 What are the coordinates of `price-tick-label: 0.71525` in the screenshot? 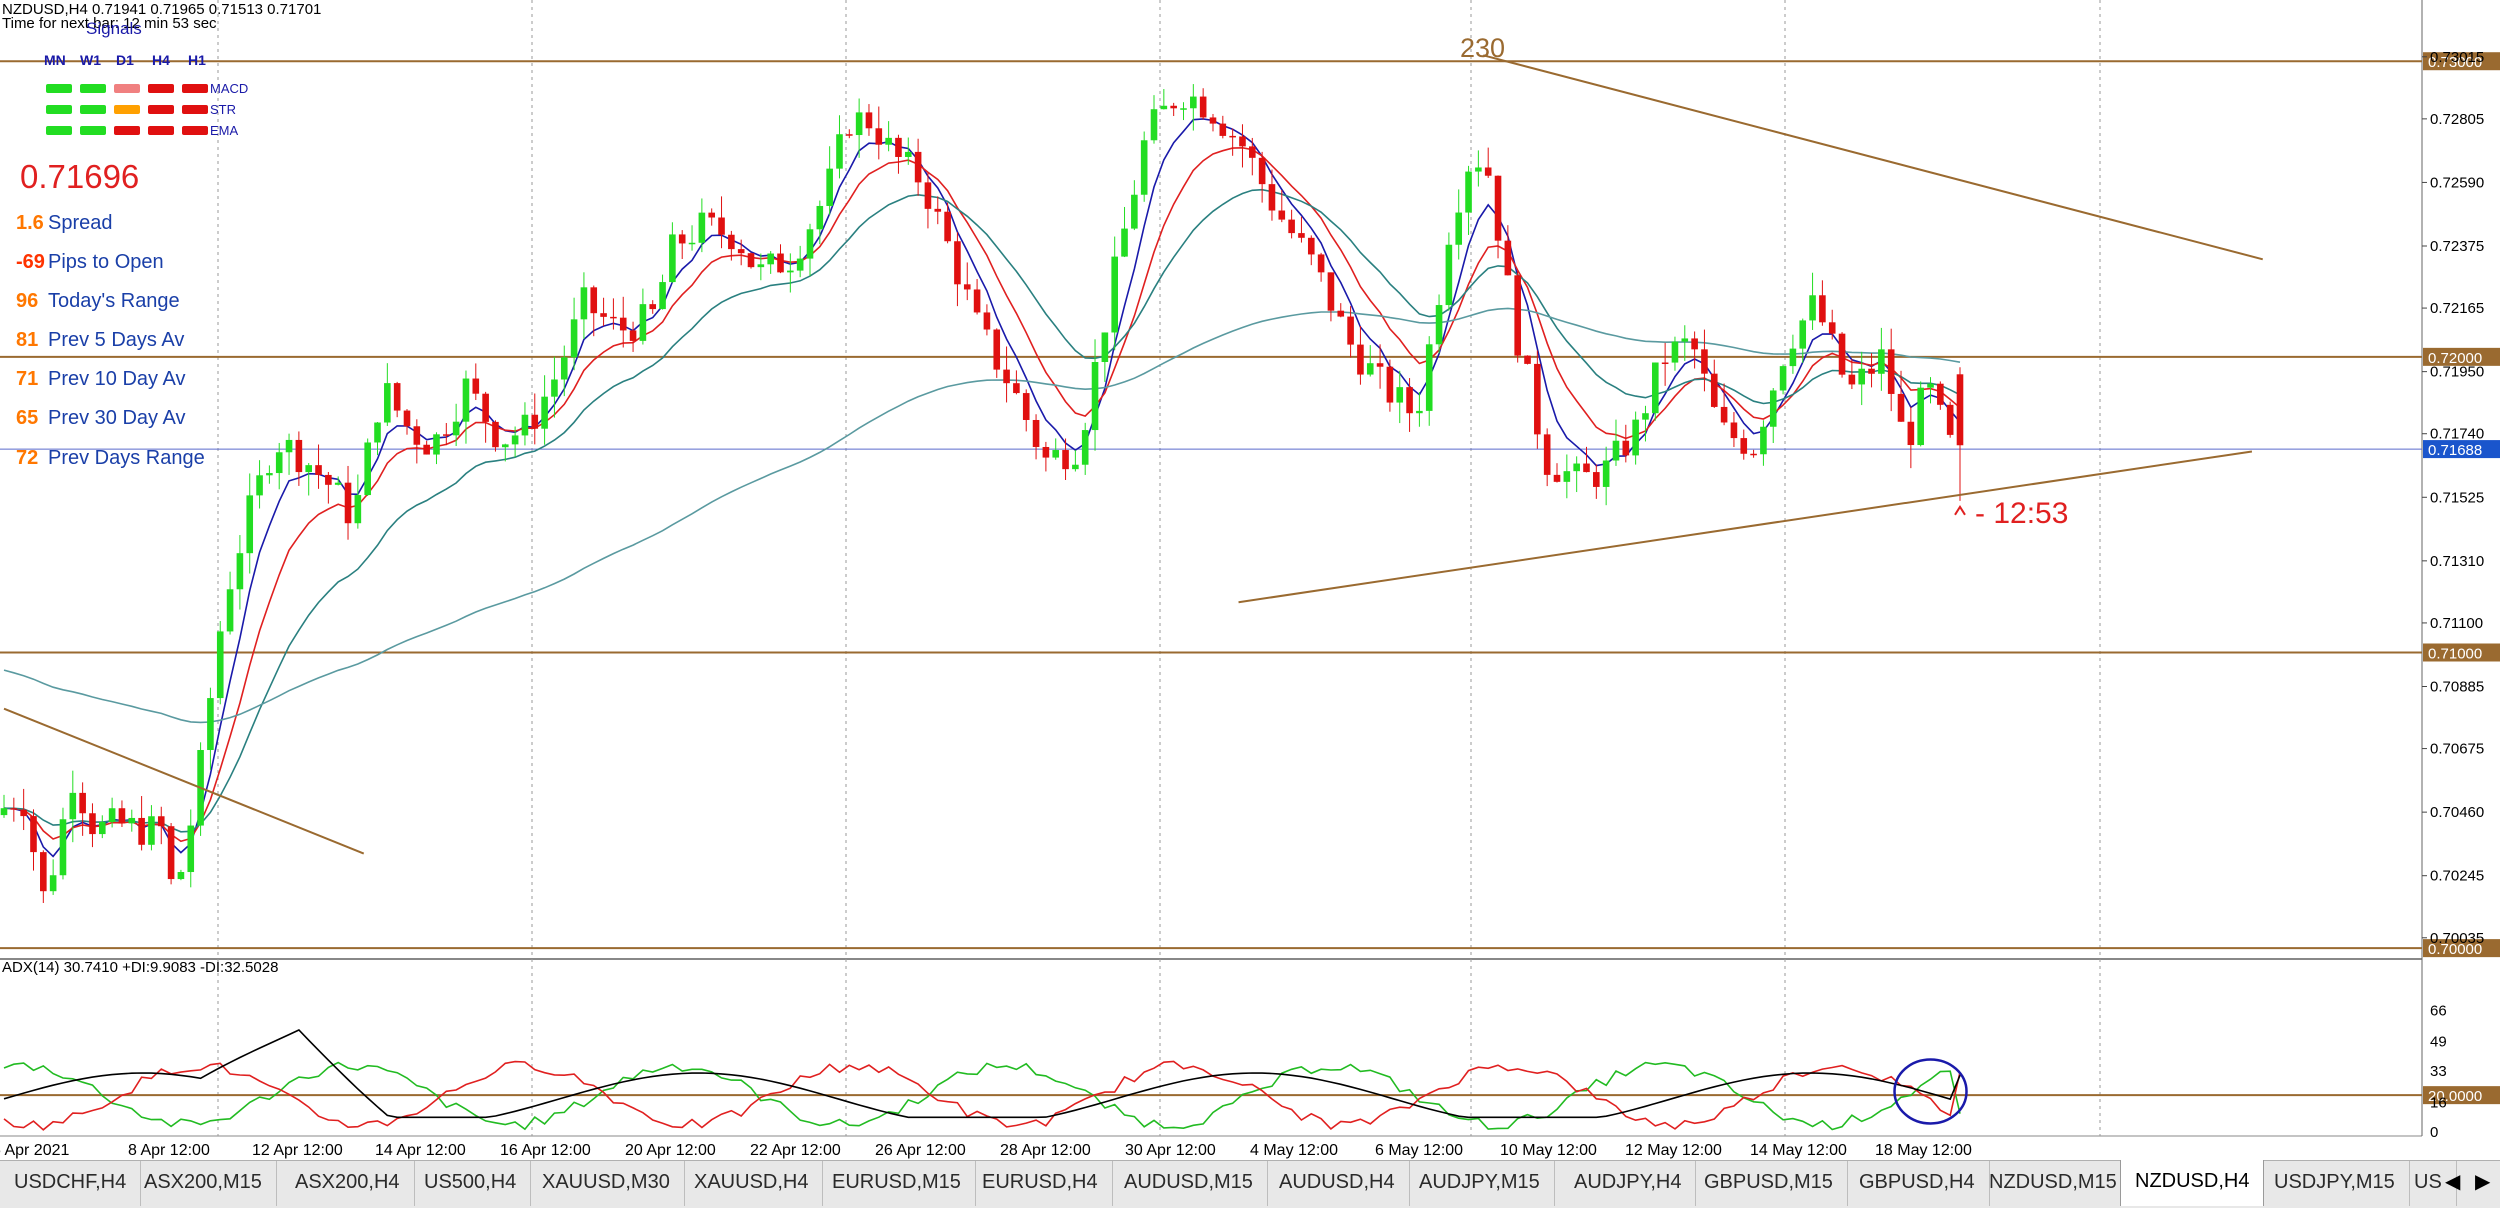 It's located at (2457, 497).